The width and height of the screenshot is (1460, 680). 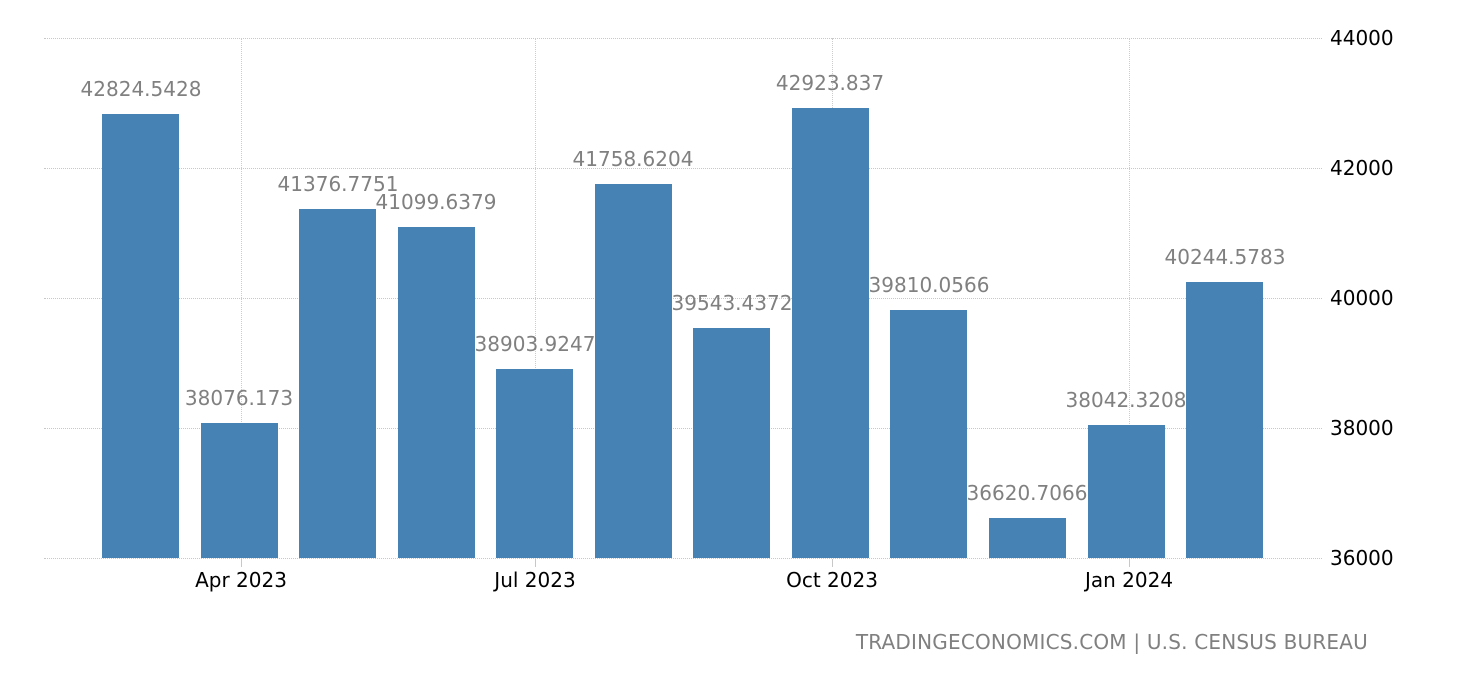 I want to click on bar-sep-2023, so click(x=731, y=443).